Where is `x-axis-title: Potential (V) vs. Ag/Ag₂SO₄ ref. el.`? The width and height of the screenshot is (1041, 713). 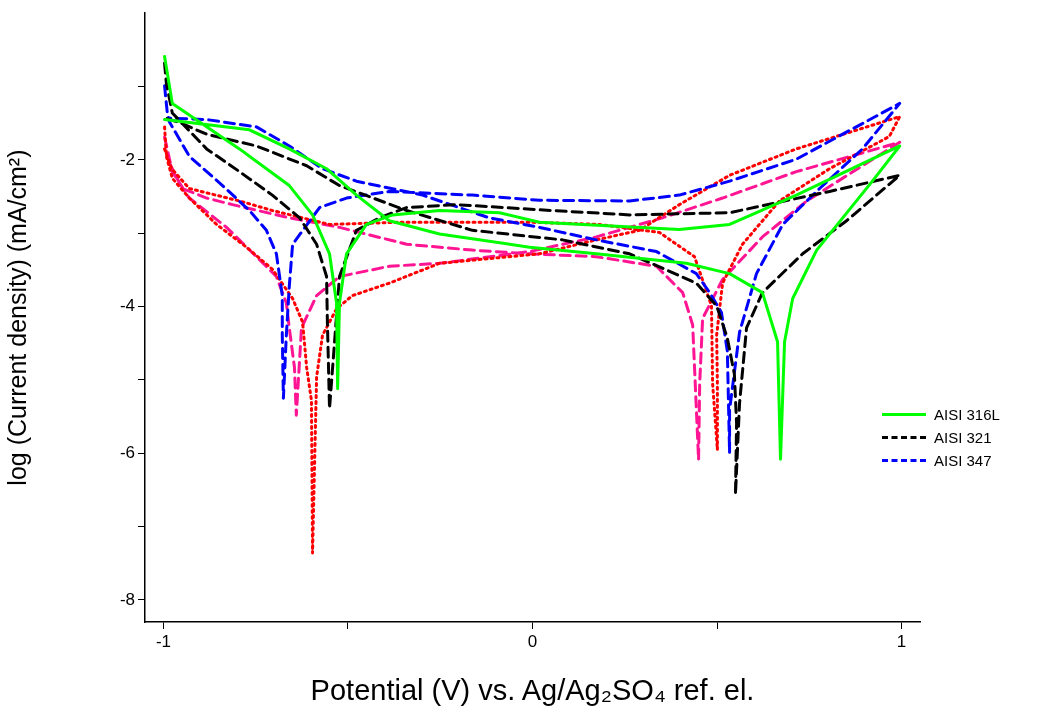 x-axis-title: Potential (V) vs. Ag/Ag₂SO₄ ref. el. is located at coordinates (532, 689).